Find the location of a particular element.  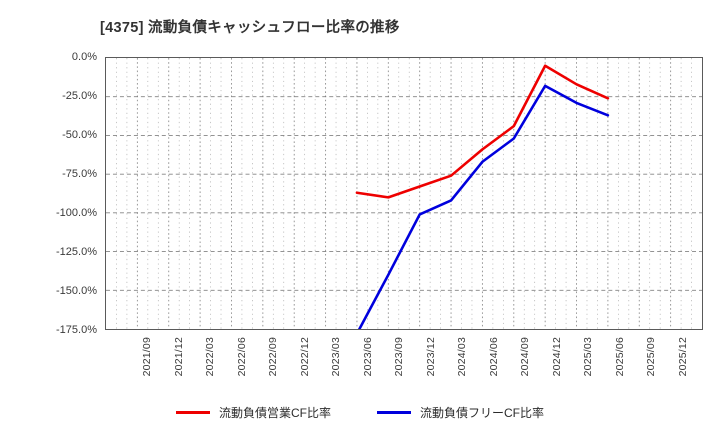

x-axis-tick-label: 2025/06 is located at coordinates (619, 357).